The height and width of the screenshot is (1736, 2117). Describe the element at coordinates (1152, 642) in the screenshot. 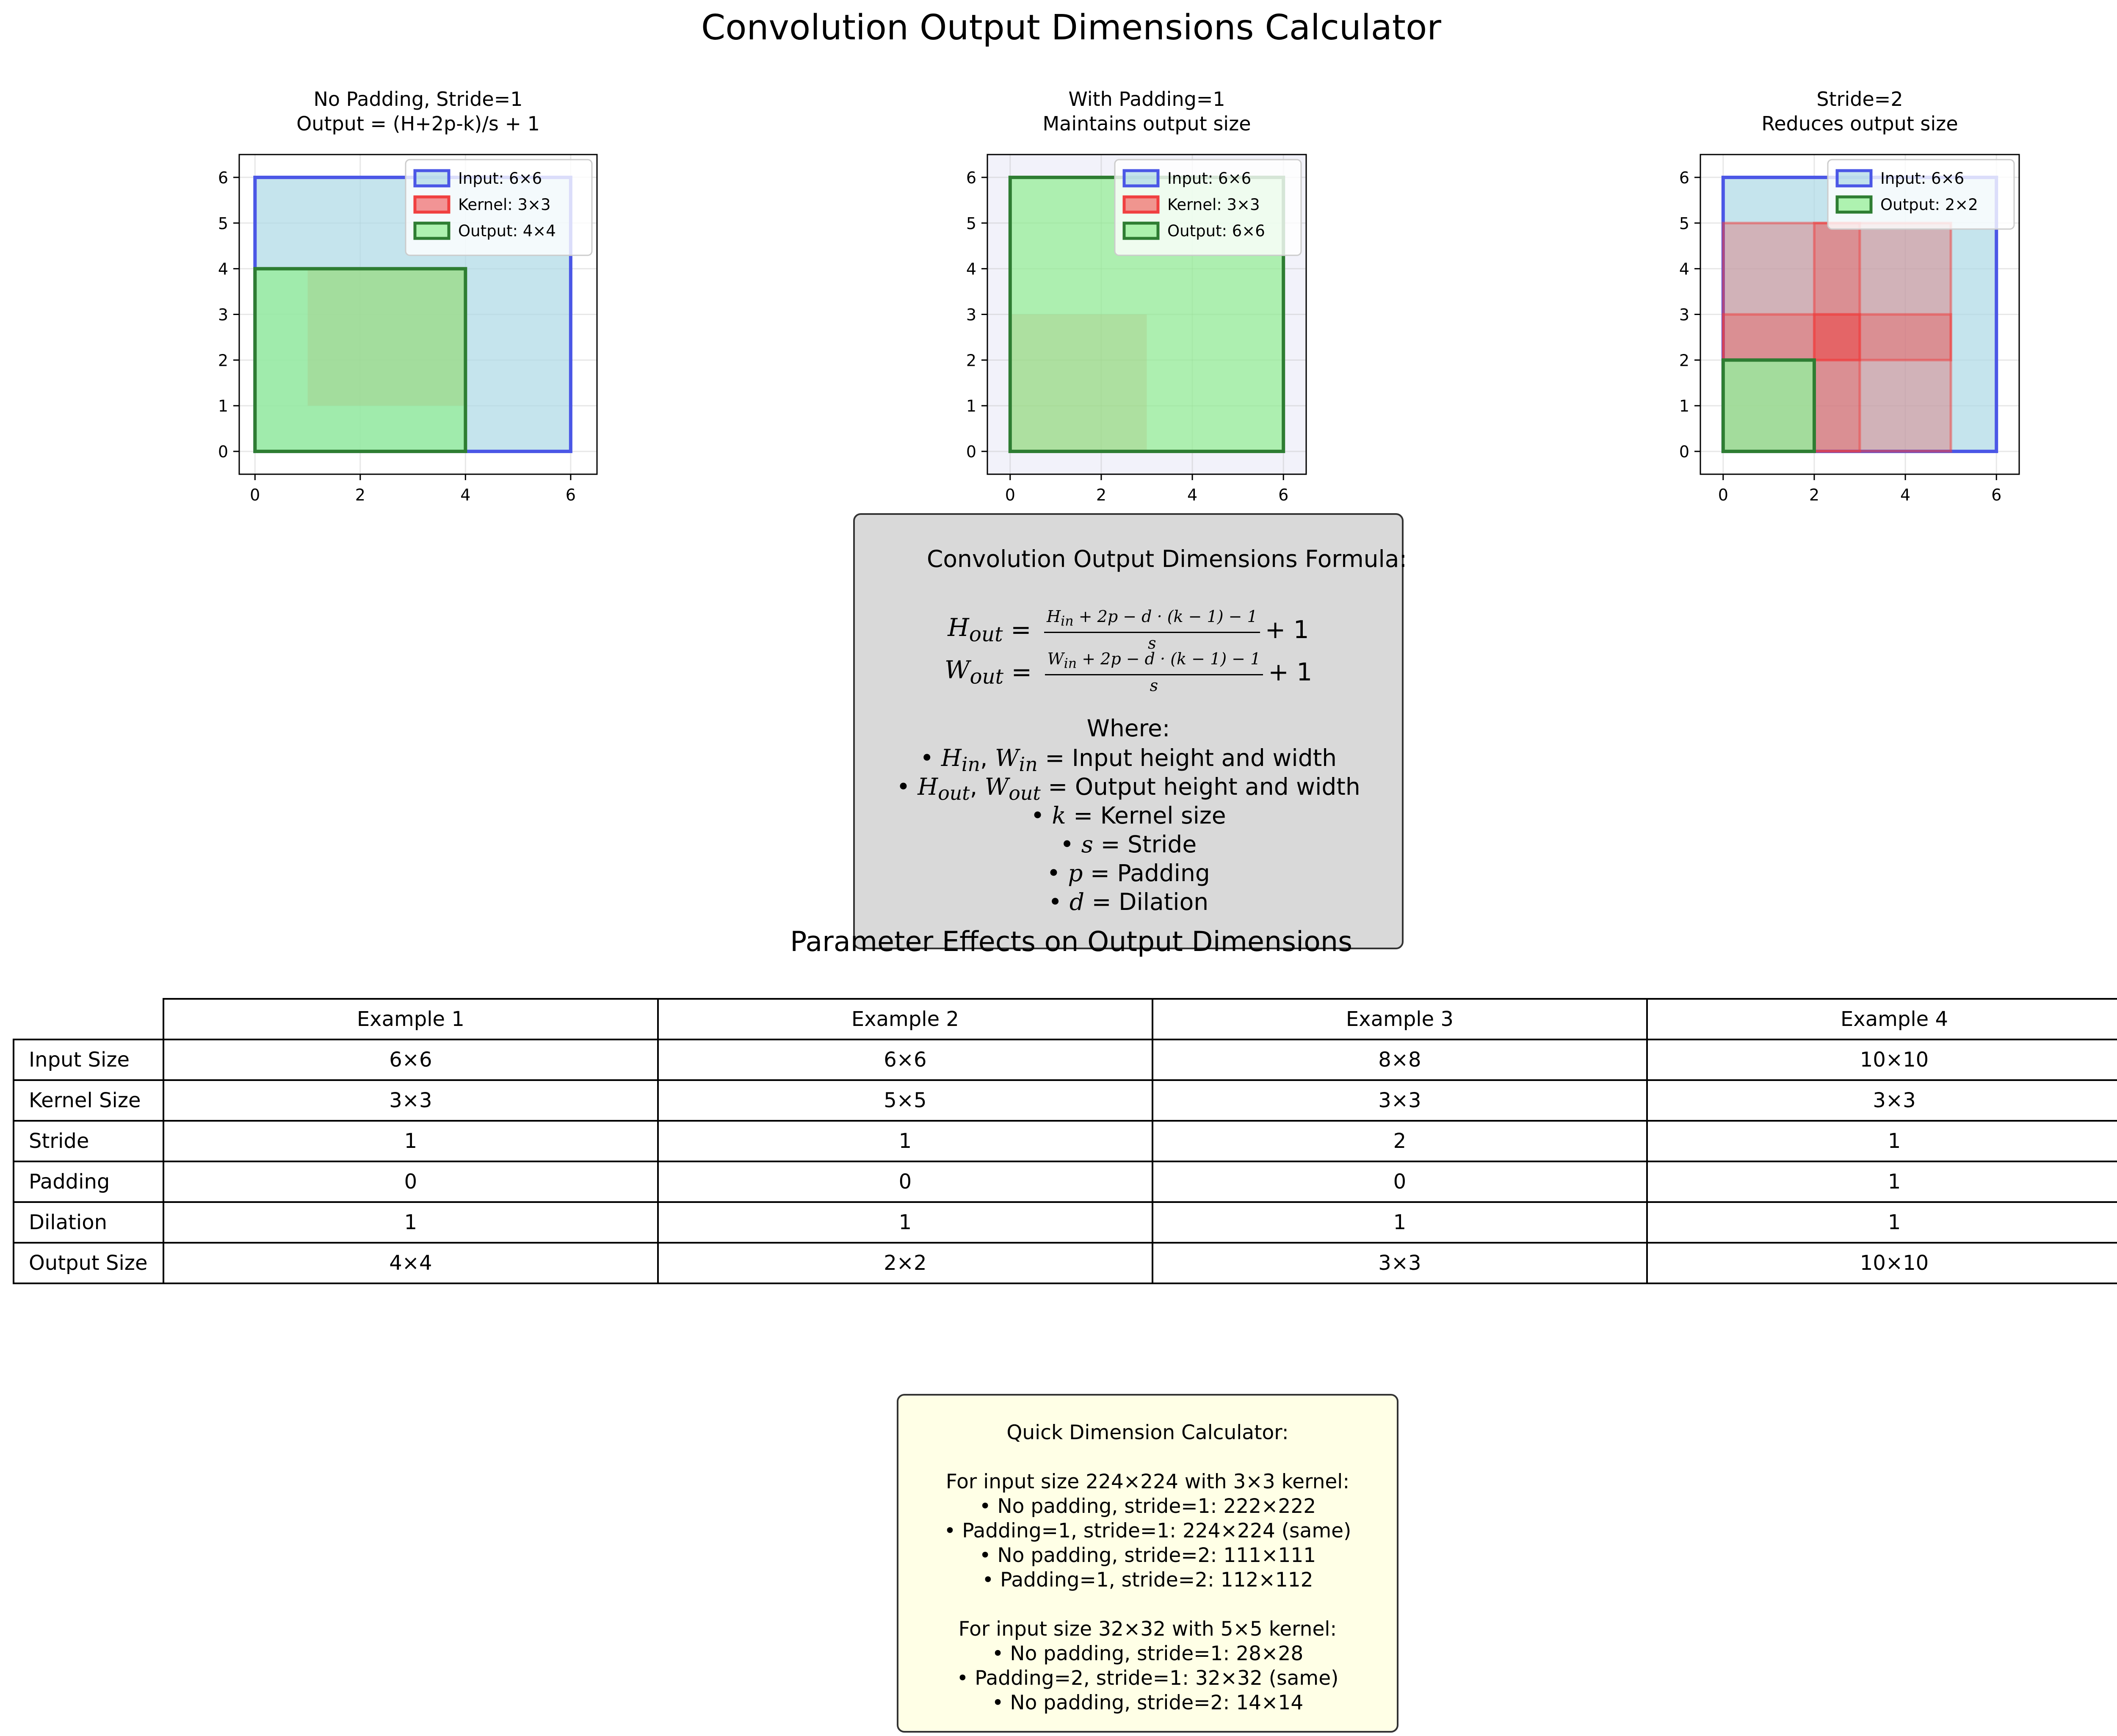

I see `h-out-den: s` at that location.